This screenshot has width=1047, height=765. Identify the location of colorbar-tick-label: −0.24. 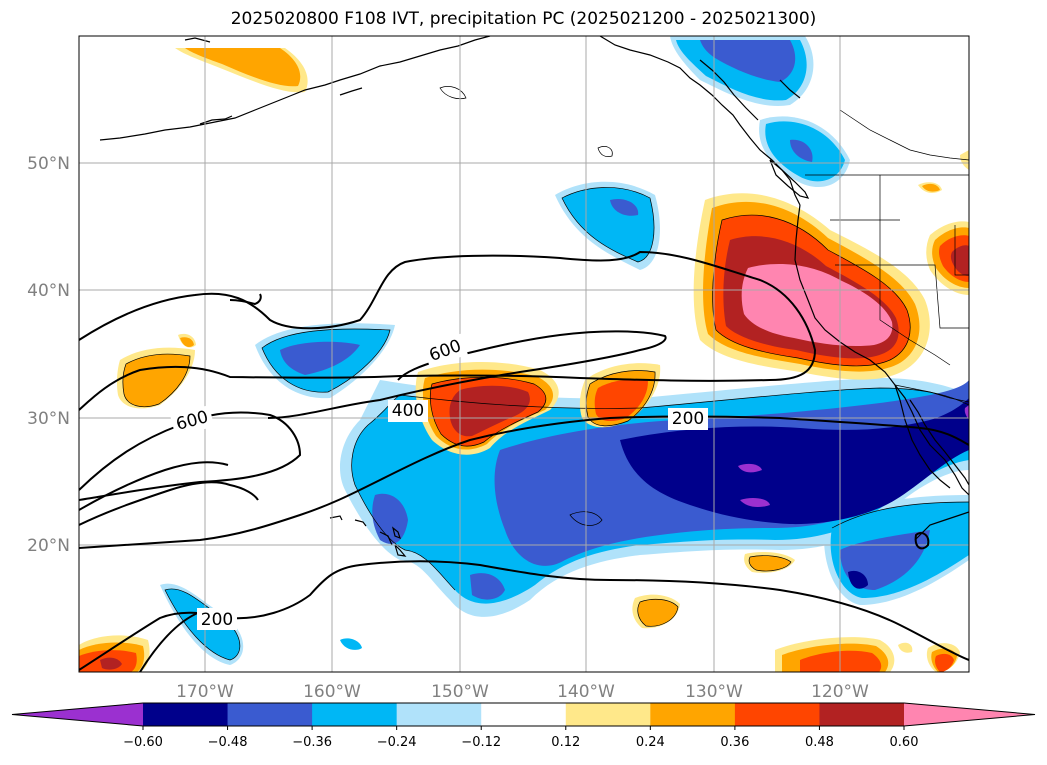
(397, 742).